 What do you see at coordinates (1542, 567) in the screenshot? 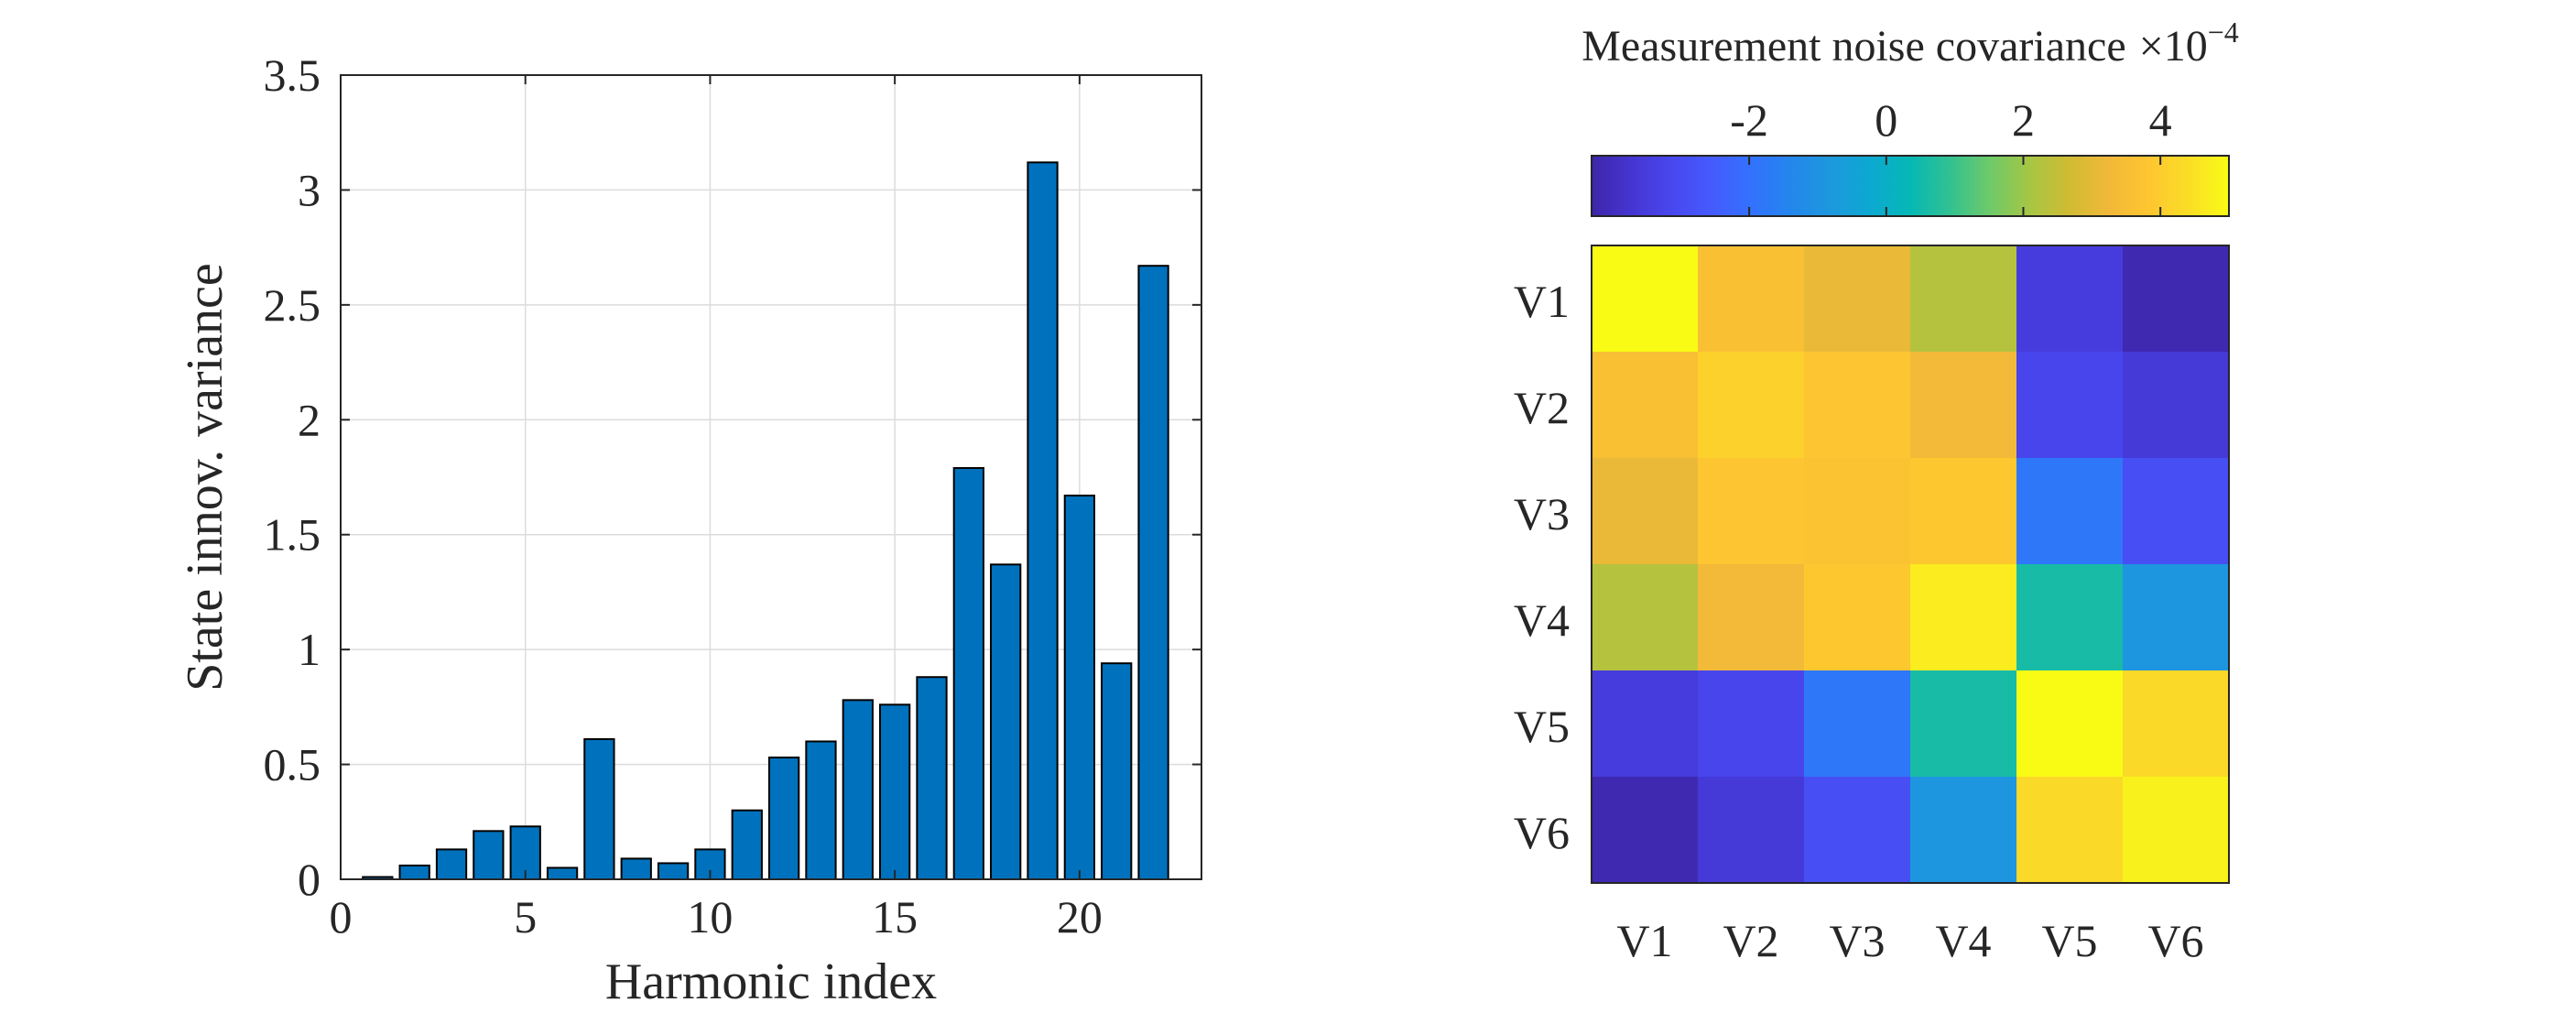
I see `heatmap-row-labels: V1 V2 V3 V4 V5 V6` at bounding box center [1542, 567].